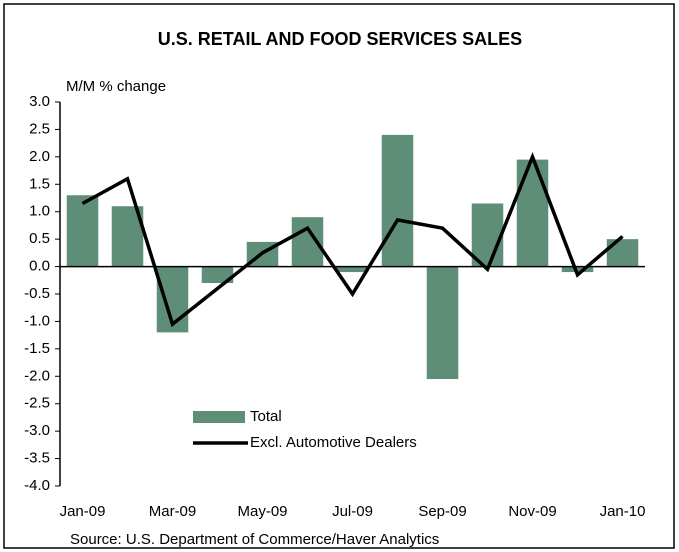 The height and width of the screenshot is (552, 679). I want to click on legend-label: Excl. Automotive Dealers, so click(333, 442).